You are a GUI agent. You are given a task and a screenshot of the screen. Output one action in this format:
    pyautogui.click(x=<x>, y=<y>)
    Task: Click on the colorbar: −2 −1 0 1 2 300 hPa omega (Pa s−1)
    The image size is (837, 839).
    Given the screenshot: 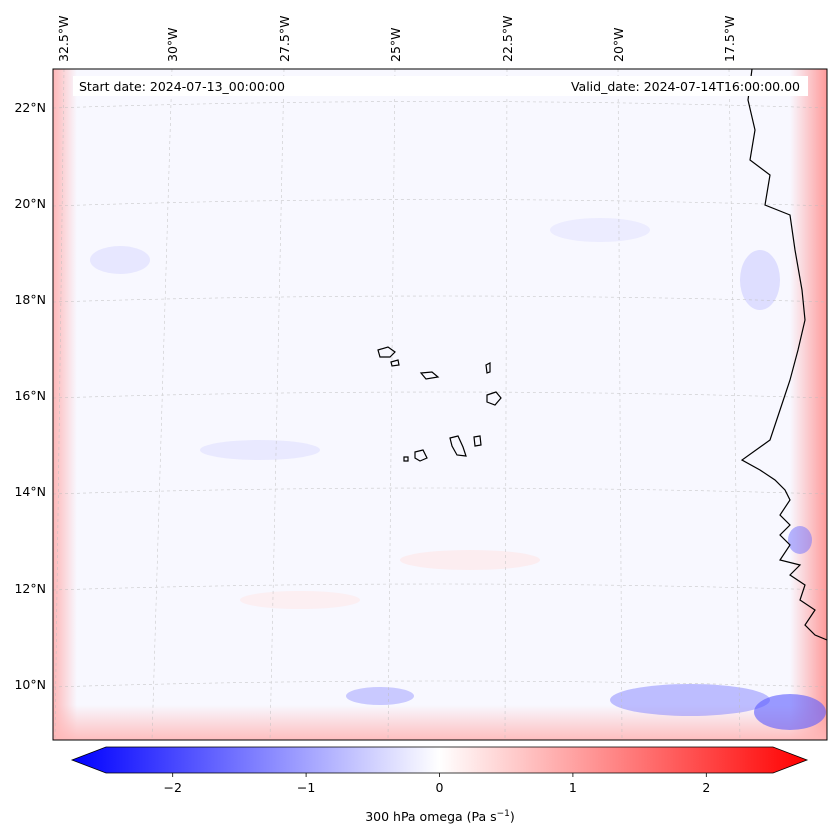 What is the action you would take?
    pyautogui.click(x=439, y=785)
    